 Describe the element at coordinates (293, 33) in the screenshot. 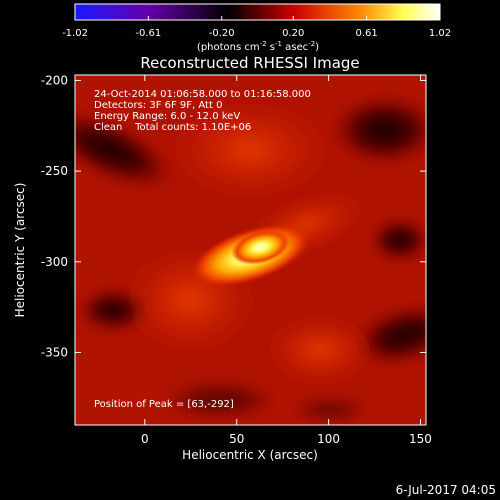

I see `colorbar-tick-label: 0.20` at that location.